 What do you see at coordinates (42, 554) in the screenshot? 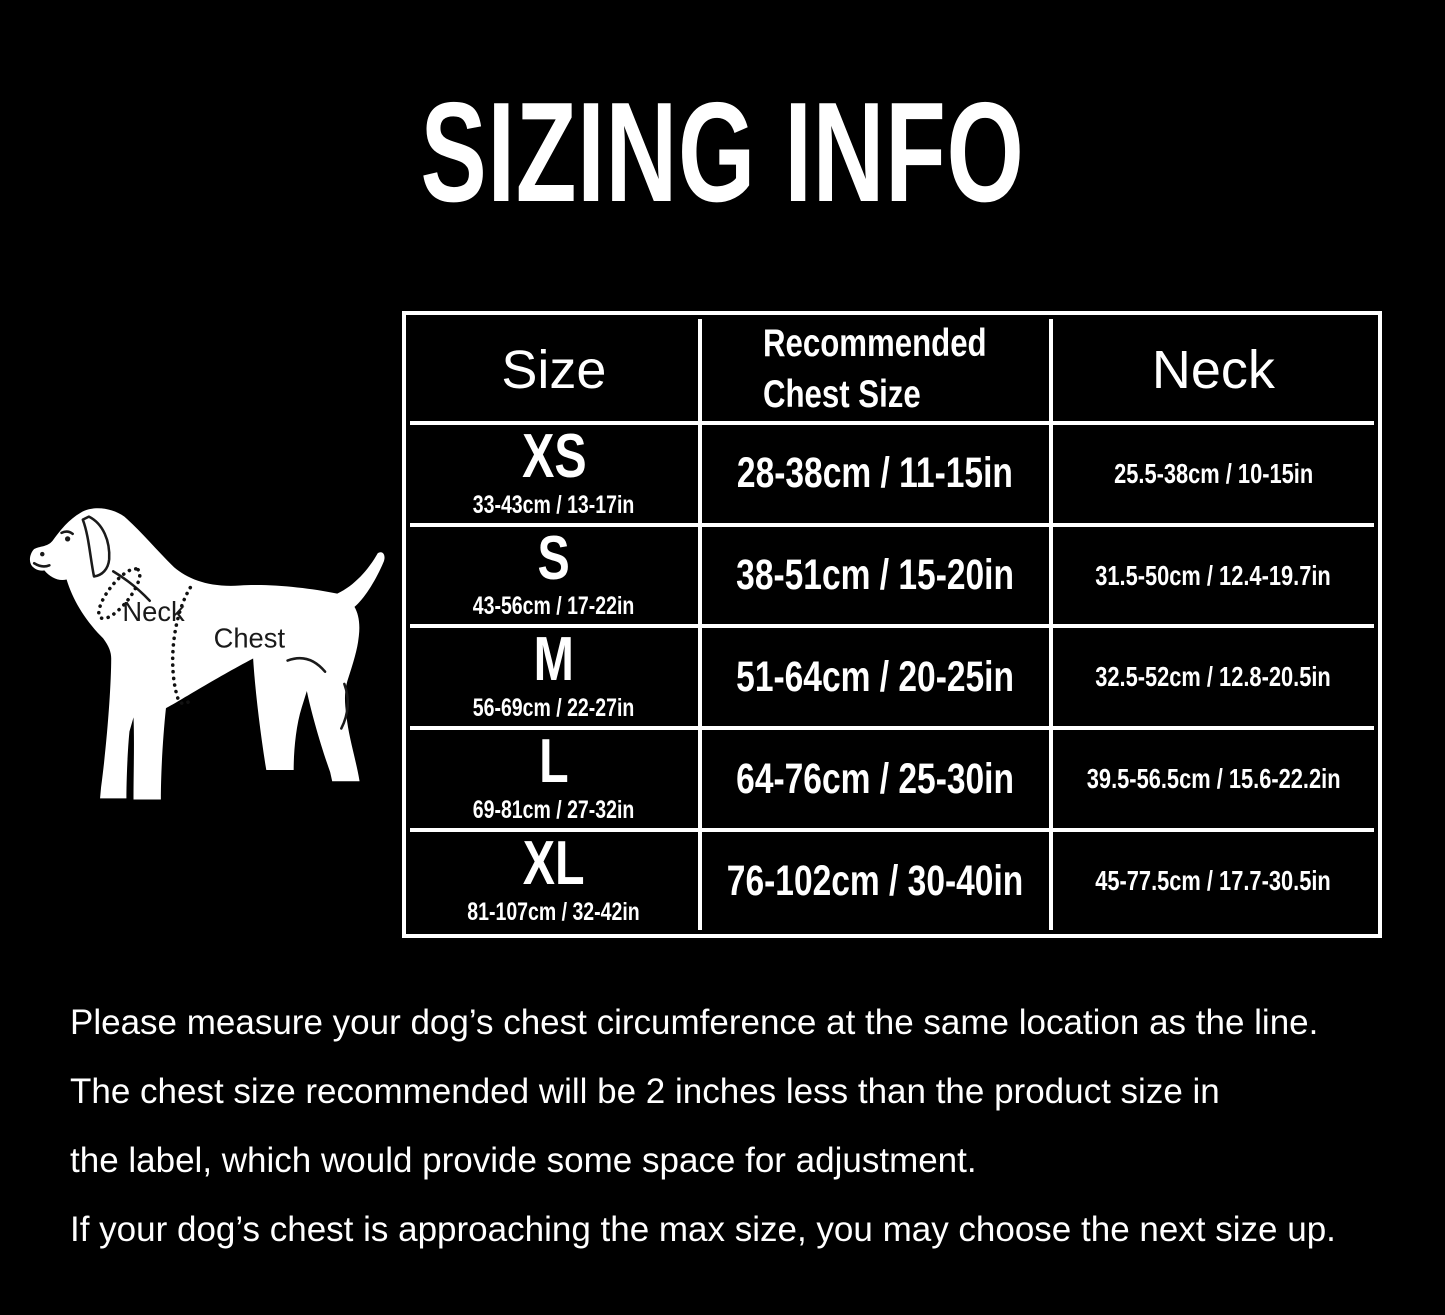
I see `nose-dot` at bounding box center [42, 554].